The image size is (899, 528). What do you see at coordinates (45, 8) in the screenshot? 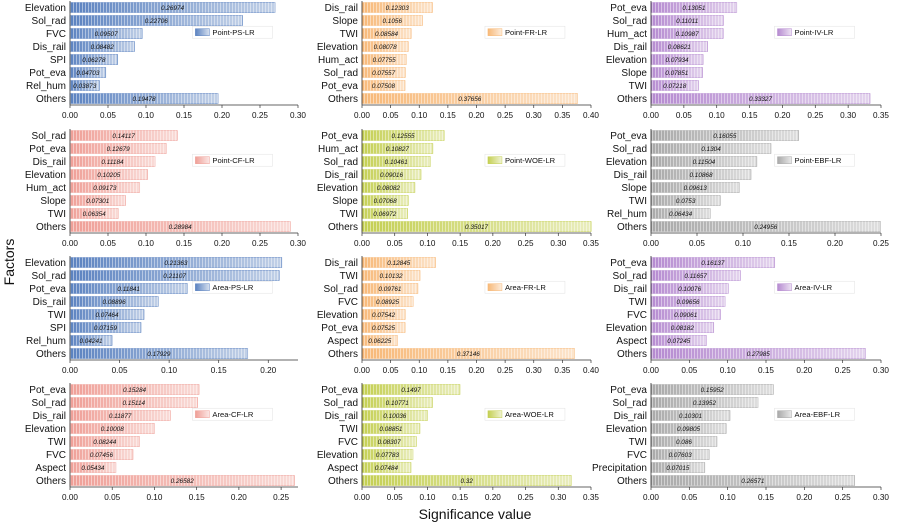
I see `category-label: Elevation` at bounding box center [45, 8].